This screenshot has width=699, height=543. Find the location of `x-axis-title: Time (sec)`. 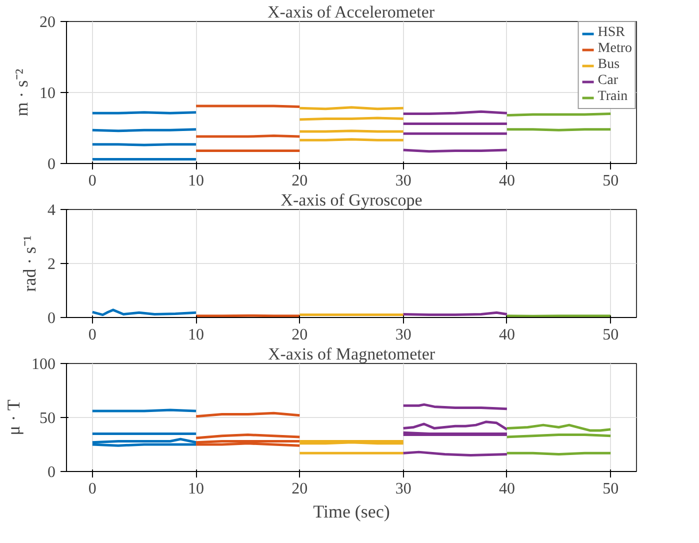

x-axis-title: Time (sec) is located at coordinates (351, 512).